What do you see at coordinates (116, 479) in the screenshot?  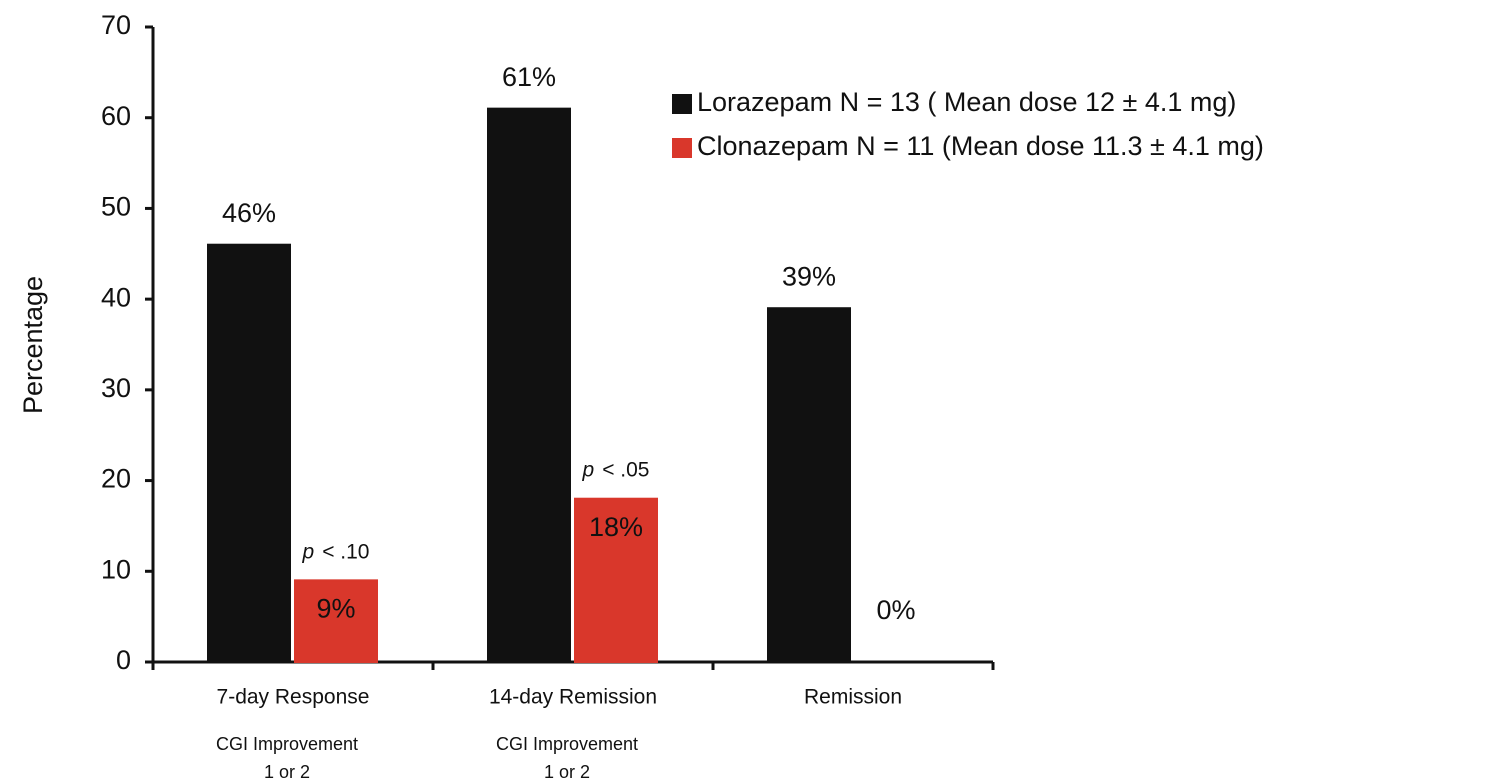 I see `y-tick-label: 20` at bounding box center [116, 479].